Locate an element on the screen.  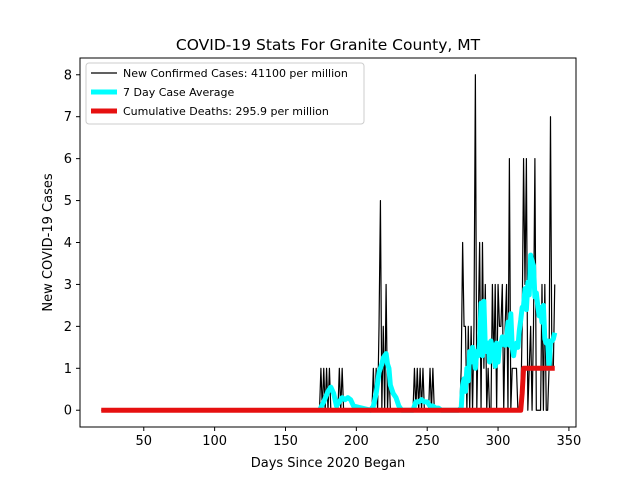
legend-box is located at coordinates (225, 93).